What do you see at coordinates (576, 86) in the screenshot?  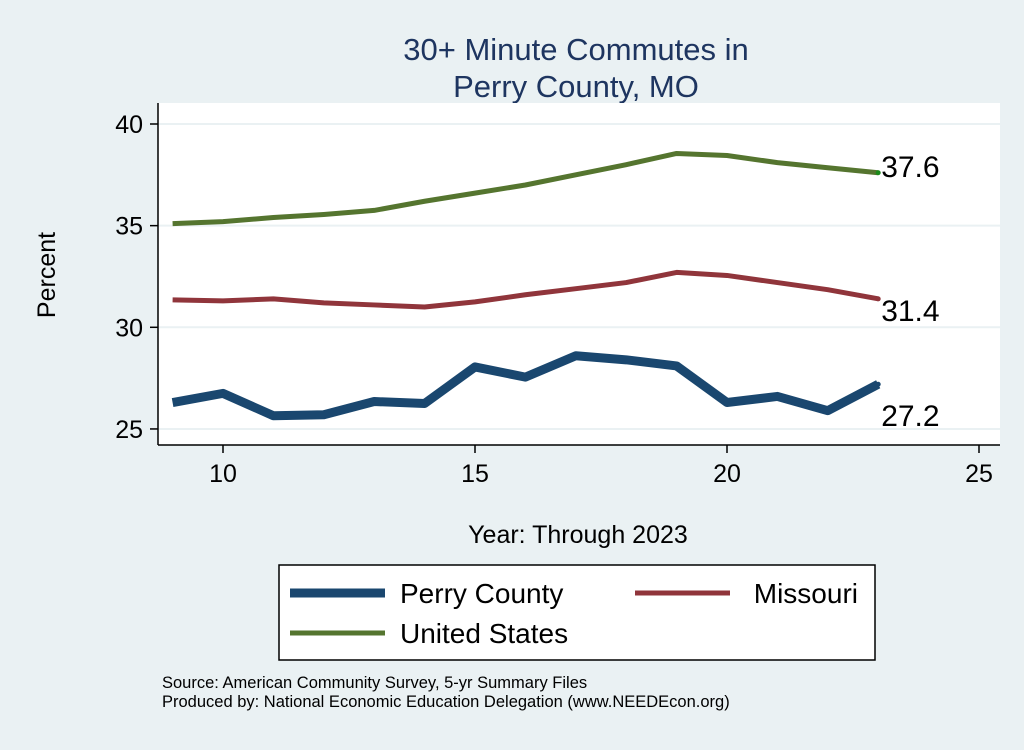 I see `chart-title-line-2: Perry County, MO` at bounding box center [576, 86].